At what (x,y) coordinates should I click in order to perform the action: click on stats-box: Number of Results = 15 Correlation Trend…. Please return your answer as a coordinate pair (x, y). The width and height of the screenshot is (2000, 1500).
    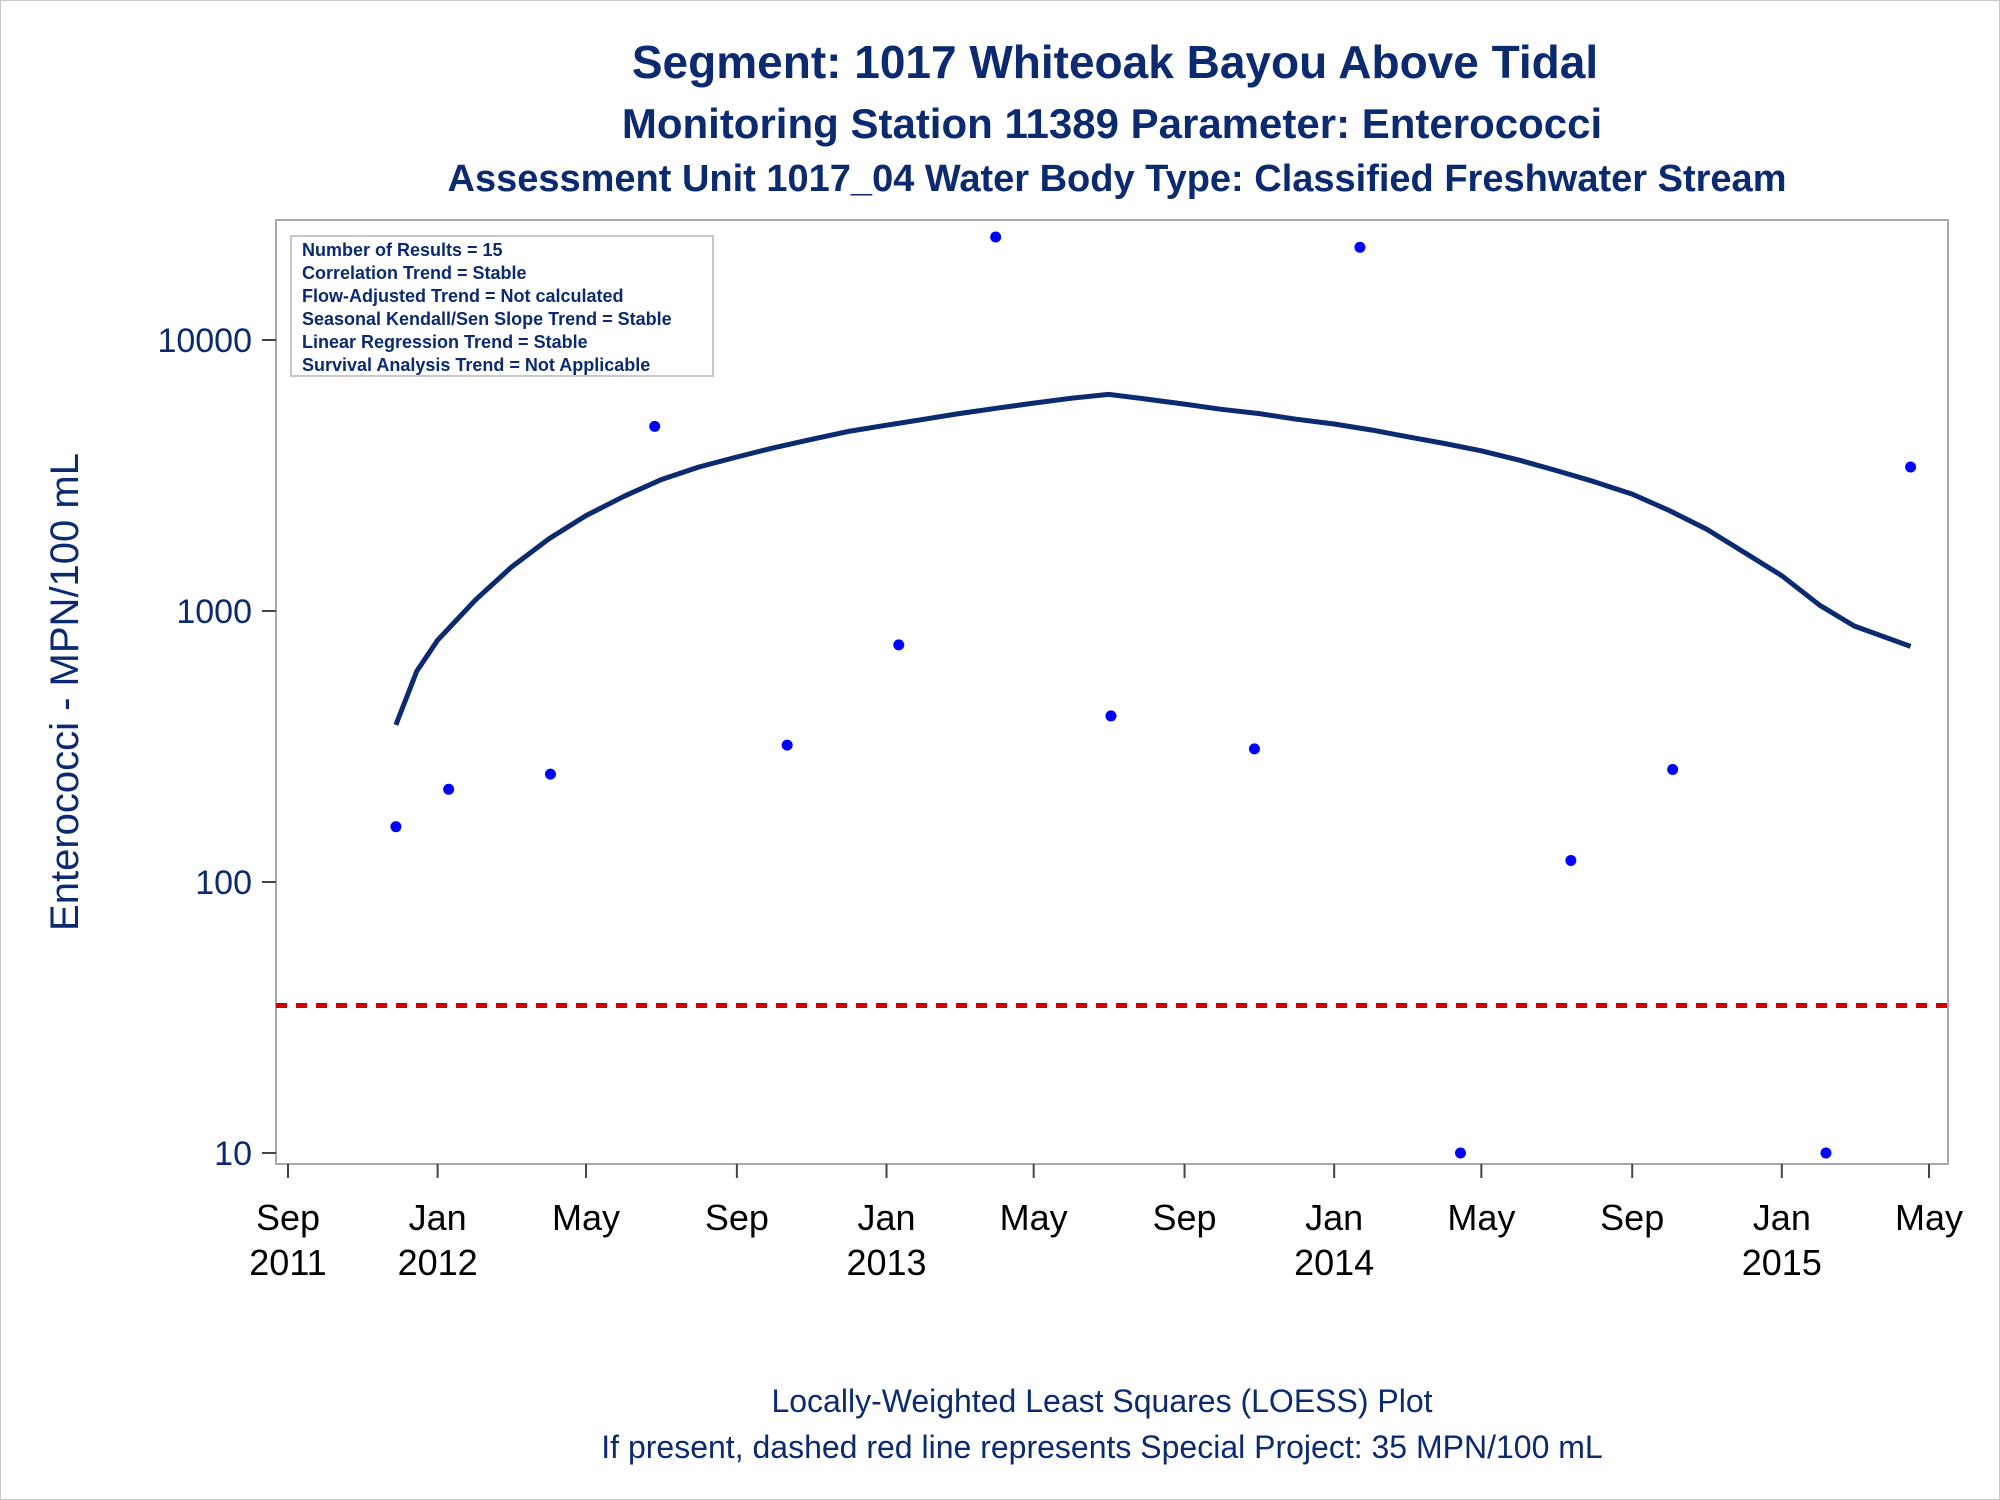
    Looking at the image, I should click on (502, 306).